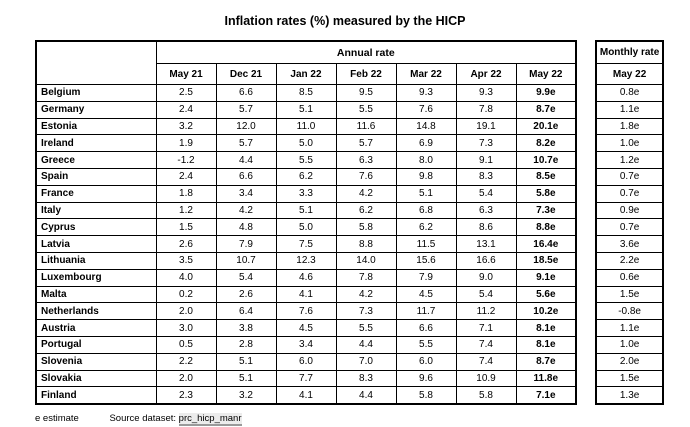 The image size is (690, 427). I want to click on annual-value-cell: 4.0, so click(186, 277).